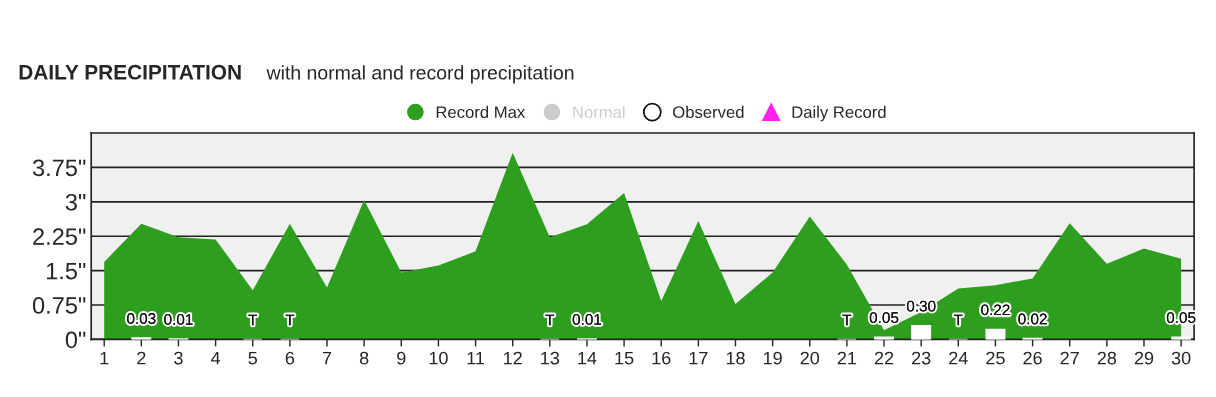  I want to click on legend-label: Observed, so click(708, 112).